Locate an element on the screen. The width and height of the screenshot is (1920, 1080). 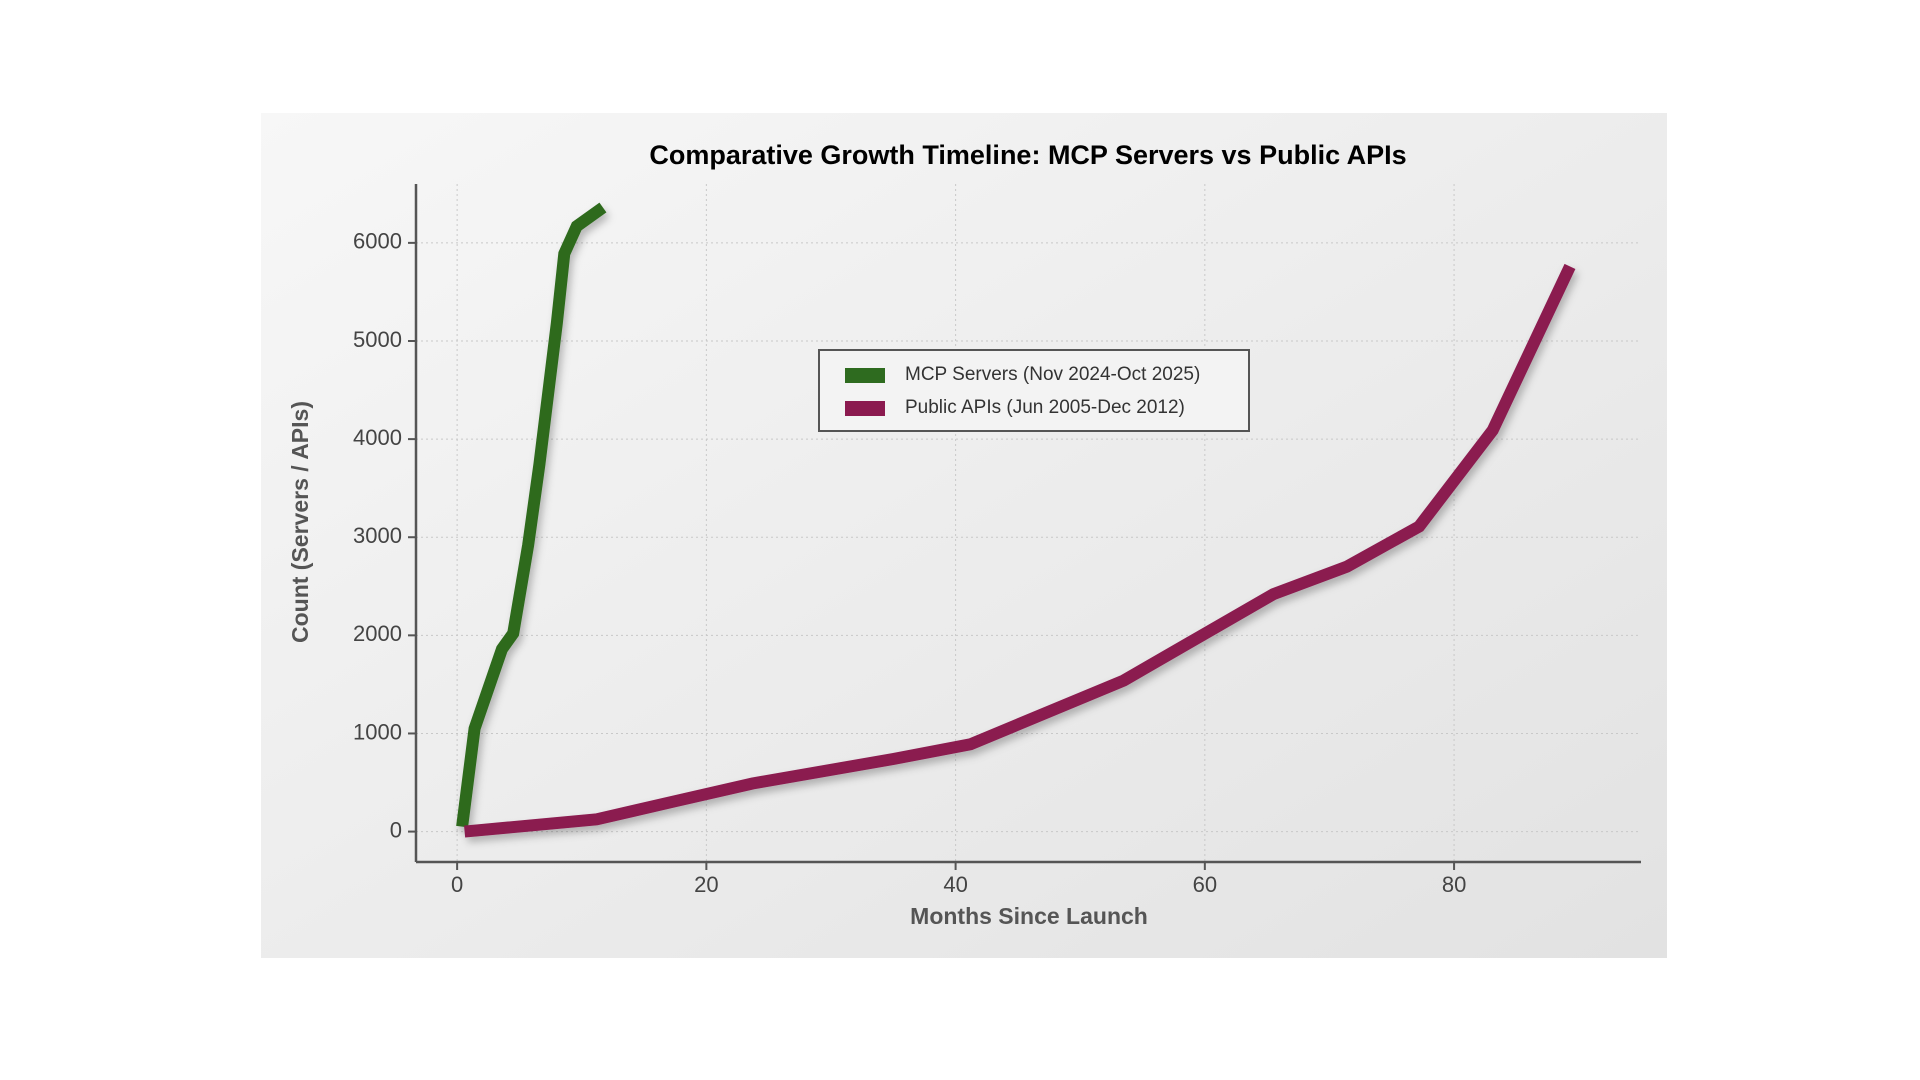
y-axis-title: Count (Servers / APIs) is located at coordinates (300, 522).